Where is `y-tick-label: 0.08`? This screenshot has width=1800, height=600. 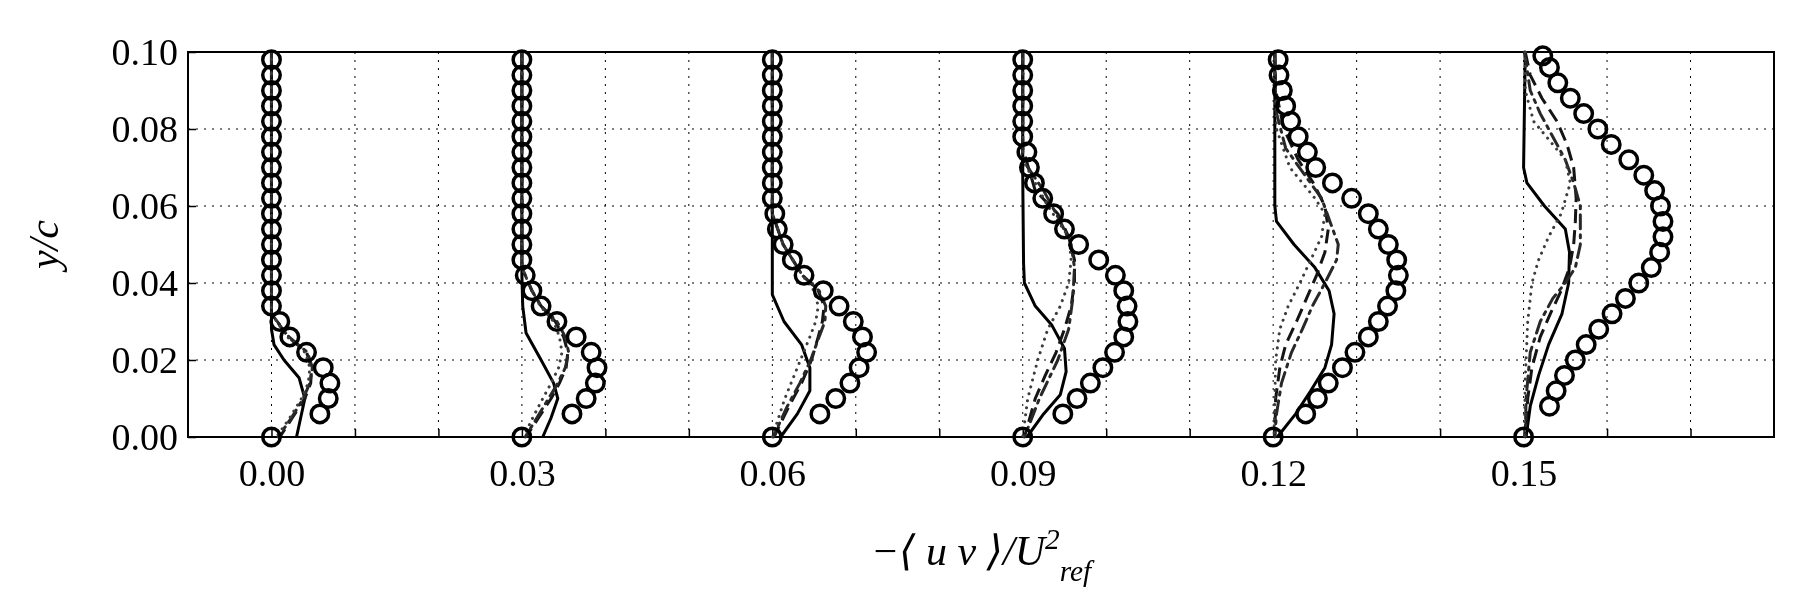
y-tick-label: 0.08 is located at coordinates (144, 128).